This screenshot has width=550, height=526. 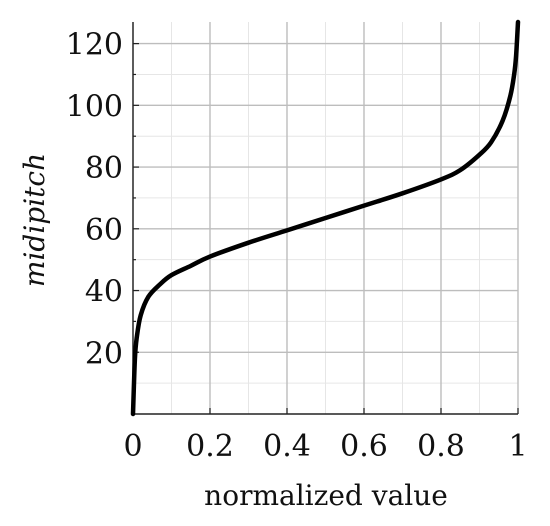 What do you see at coordinates (210, 446) in the screenshot?
I see `x-tick-label: 0.2` at bounding box center [210, 446].